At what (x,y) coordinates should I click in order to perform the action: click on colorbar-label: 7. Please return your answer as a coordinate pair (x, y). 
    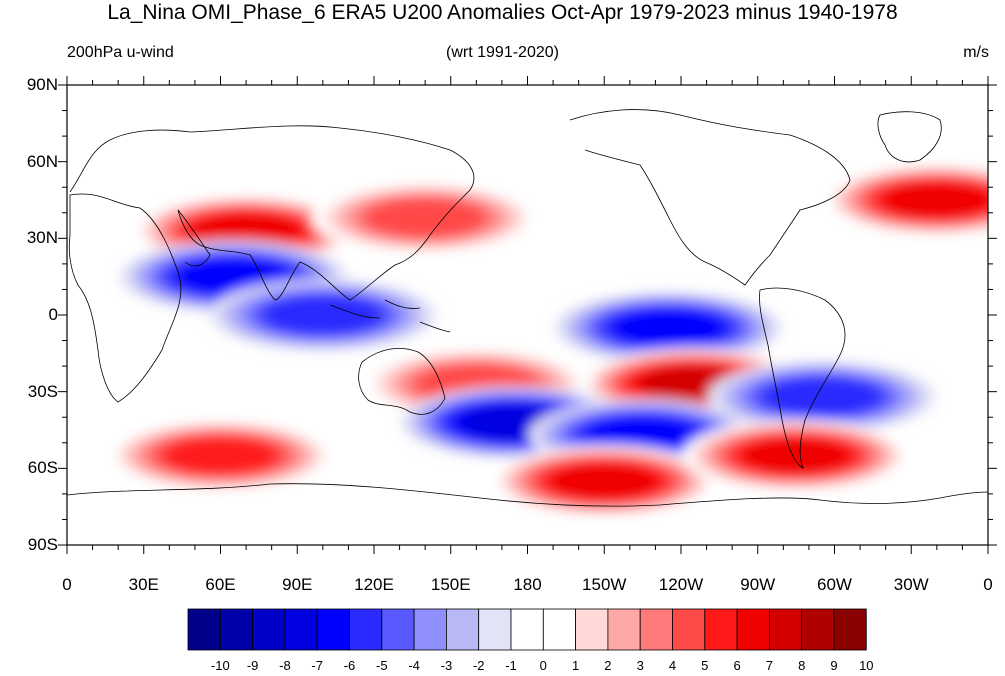
    Looking at the image, I should click on (769, 665).